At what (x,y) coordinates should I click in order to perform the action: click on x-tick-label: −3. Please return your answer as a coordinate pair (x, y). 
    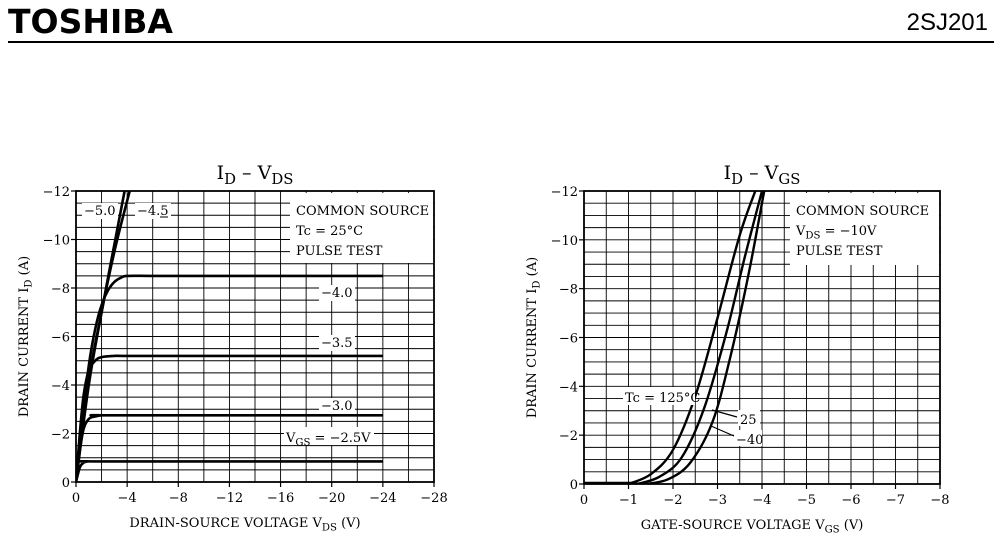
    Looking at the image, I should click on (717, 500).